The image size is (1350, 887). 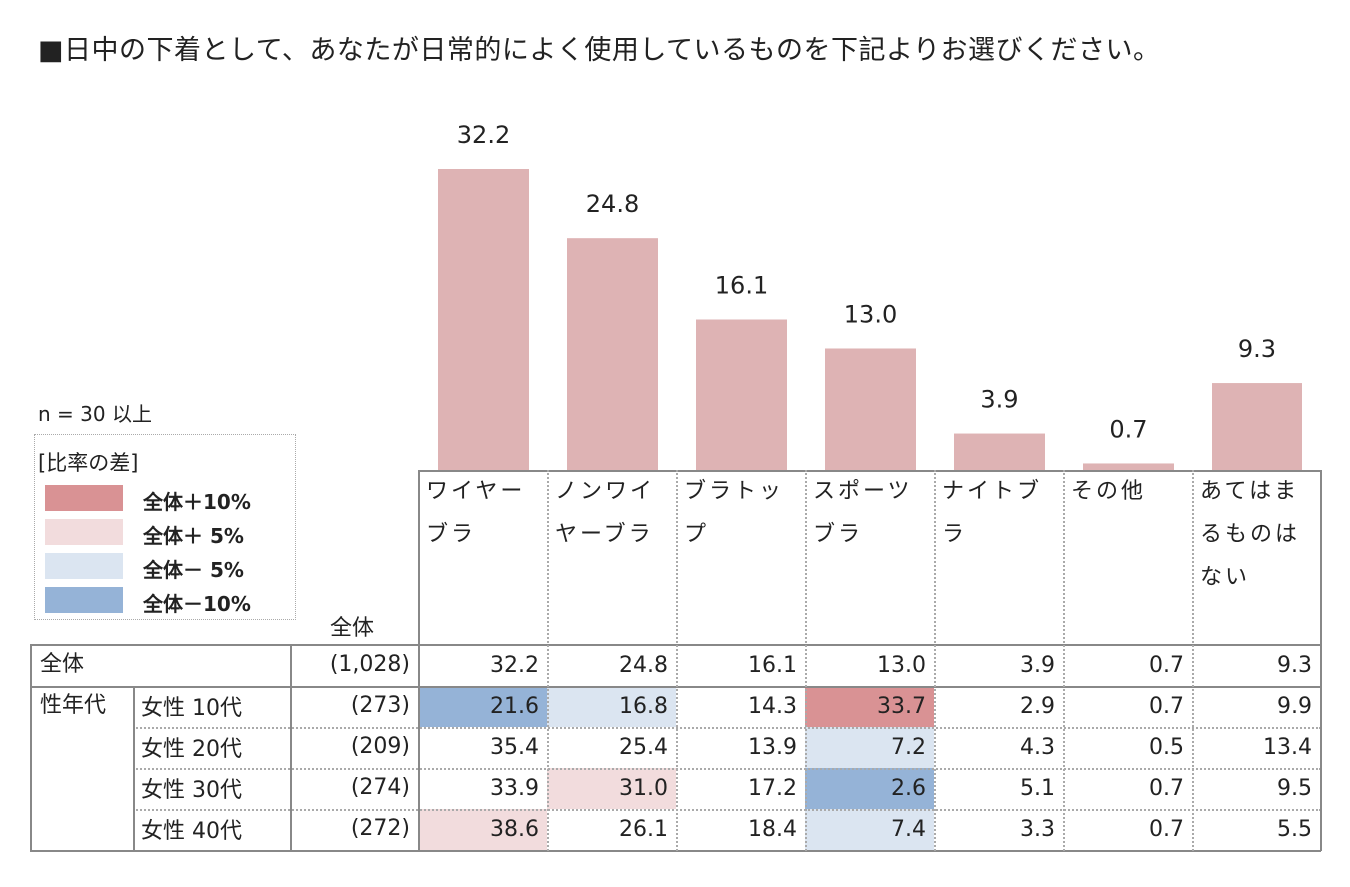 What do you see at coordinates (88, 463) in the screenshot?
I see `legend-title: [比率の差]` at bounding box center [88, 463].